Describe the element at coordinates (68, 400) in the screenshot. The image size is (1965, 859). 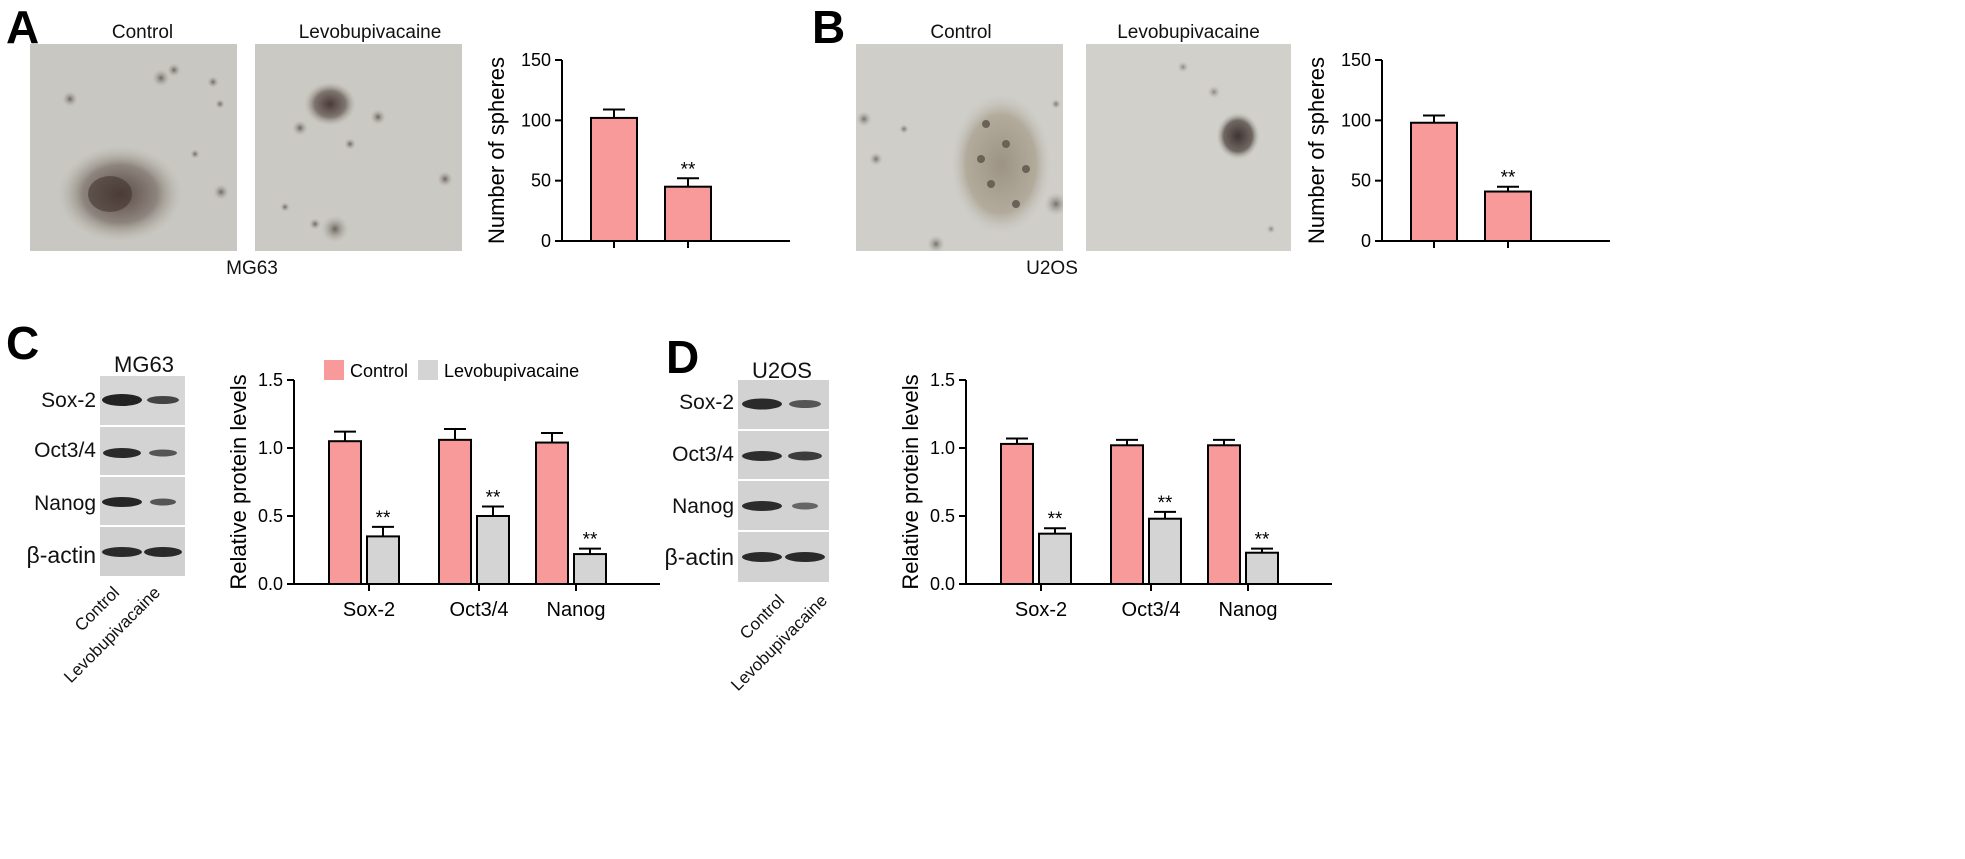
I see `blot-c-label-sox2: Sox-2` at that location.